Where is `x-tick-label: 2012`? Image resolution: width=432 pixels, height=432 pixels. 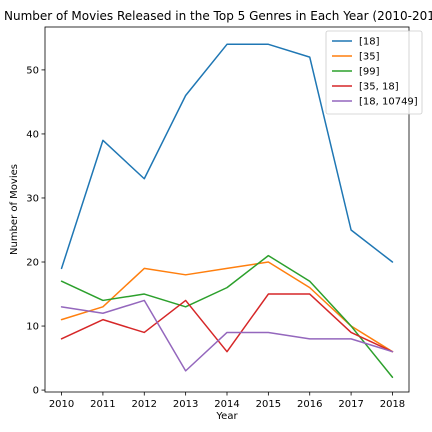
x-tick-label: 2012 is located at coordinates (144, 404).